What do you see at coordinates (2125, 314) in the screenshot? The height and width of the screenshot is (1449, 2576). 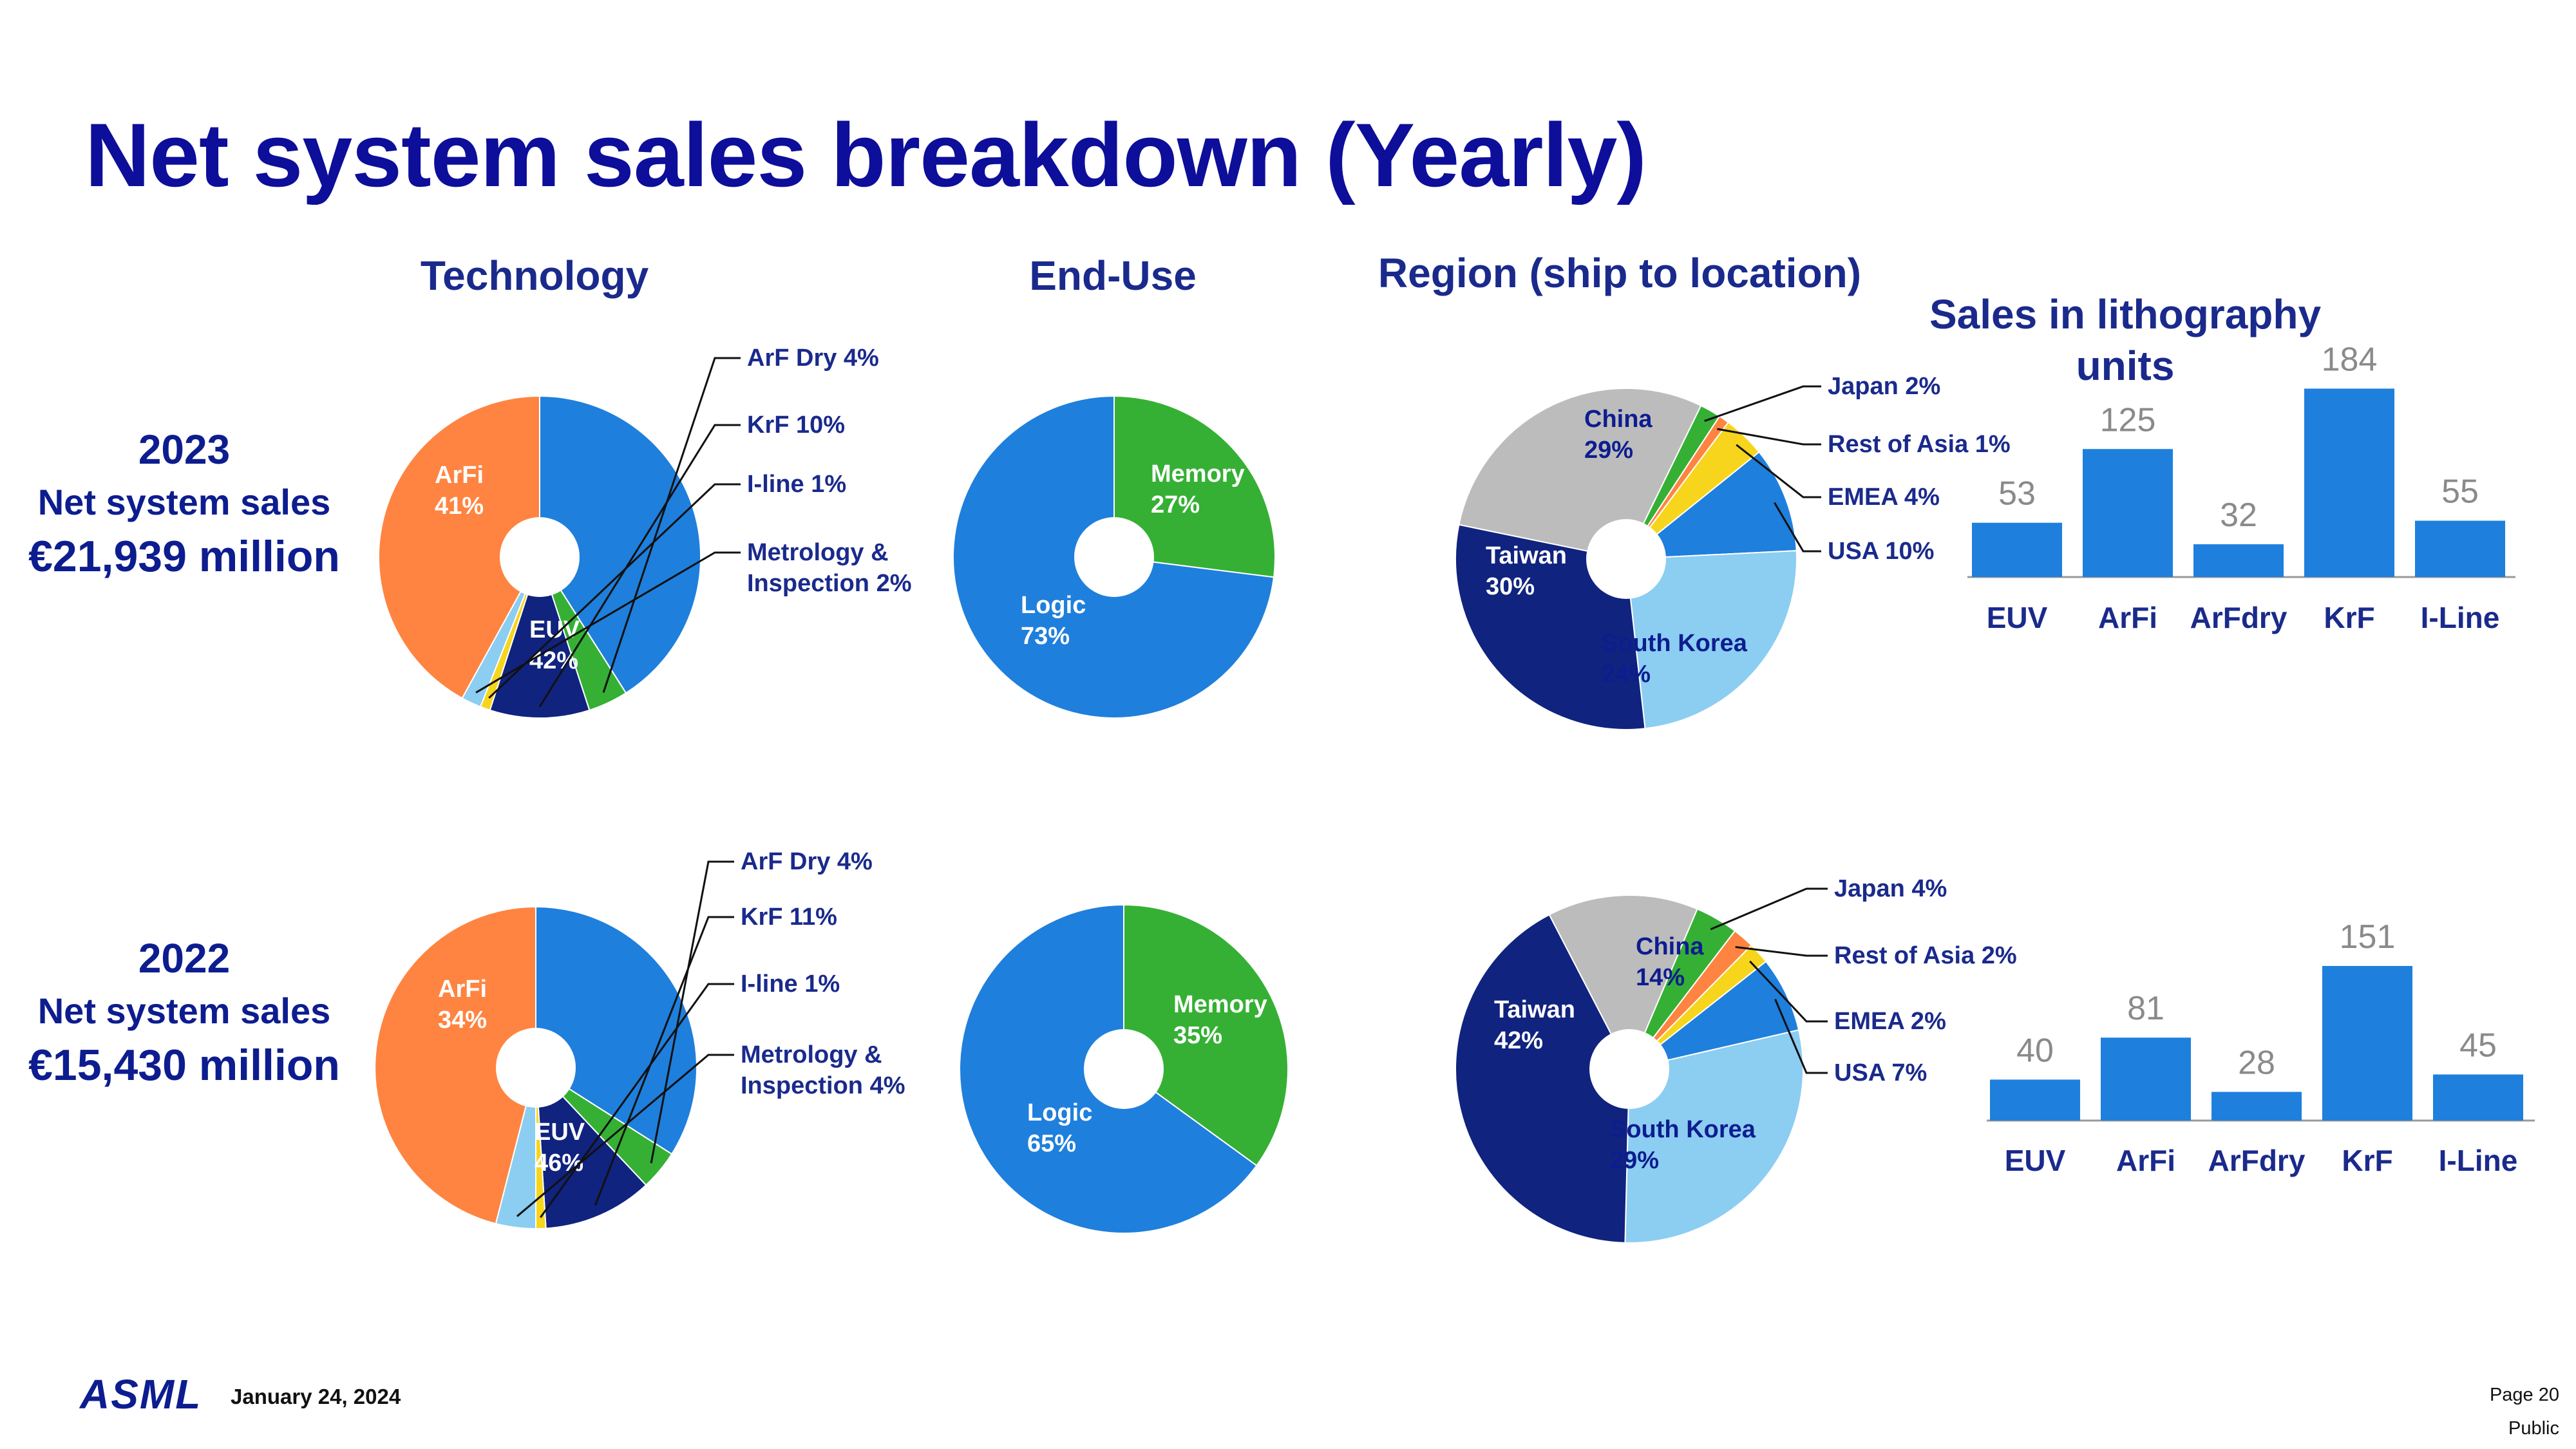 I see `column-header-units-line1: Sales in lithography` at bounding box center [2125, 314].